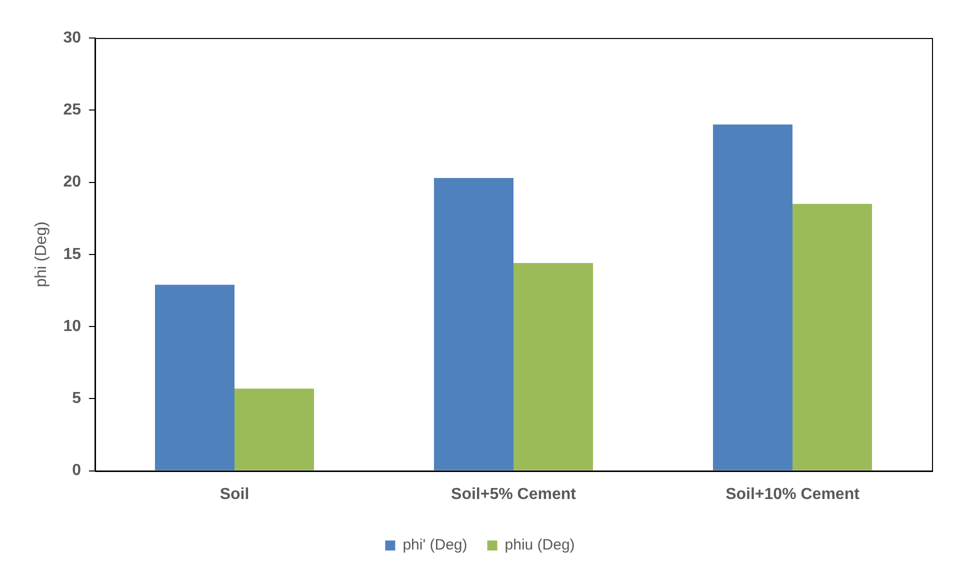 The image size is (958, 583). Describe the element at coordinates (72, 254) in the screenshot. I see `y-tick-label: 15` at that location.